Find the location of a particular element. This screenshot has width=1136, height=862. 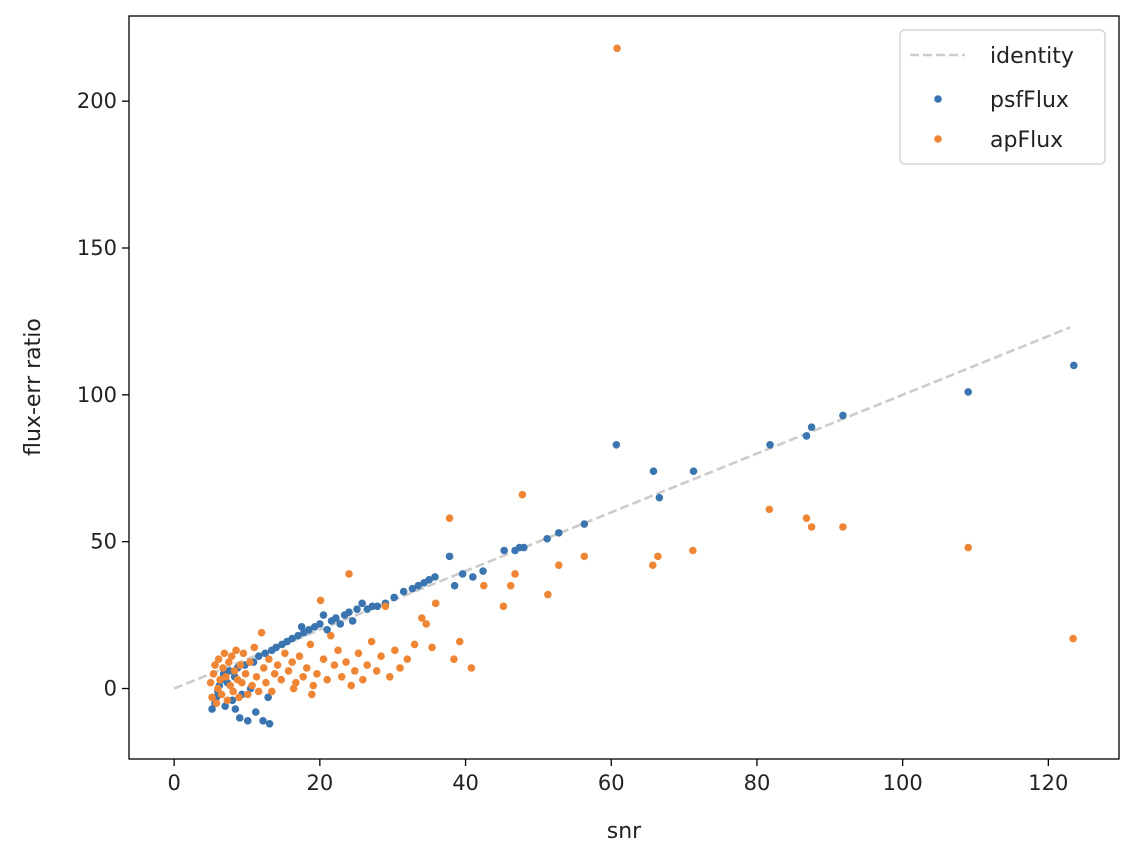

y-tick-label: 0 is located at coordinates (110, 689).